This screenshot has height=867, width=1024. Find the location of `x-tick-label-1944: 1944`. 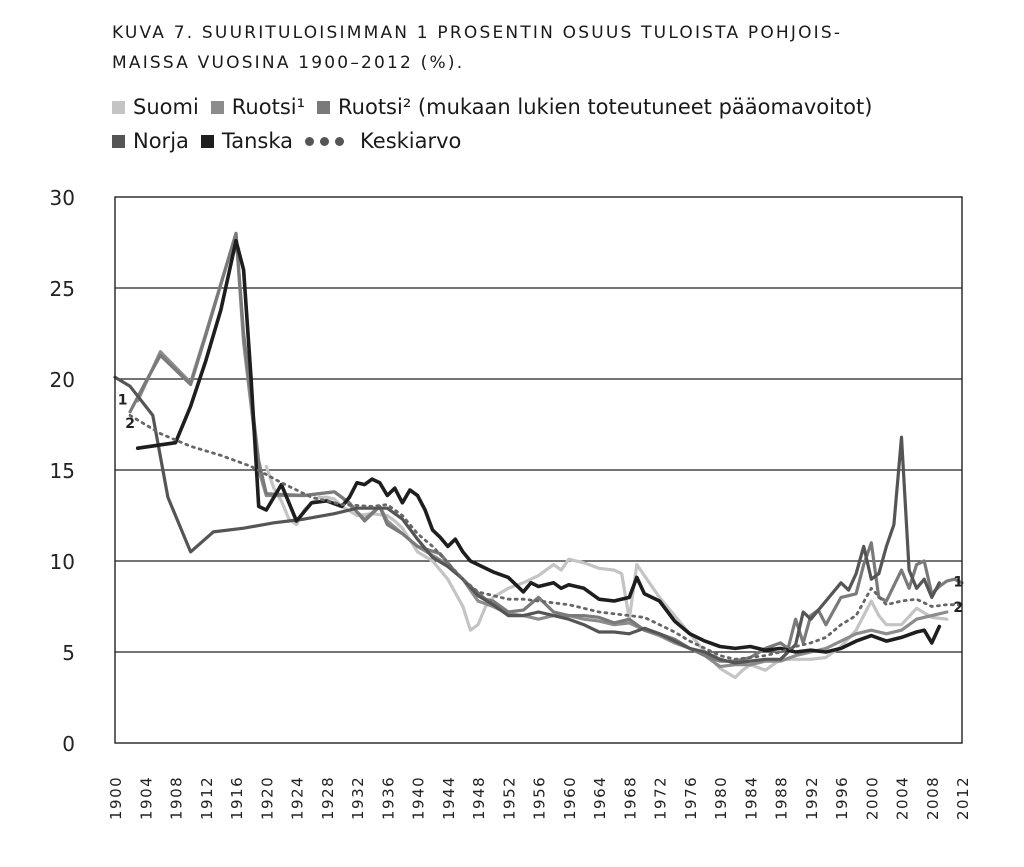

x-tick-label-1944: 1944 is located at coordinates (449, 798).